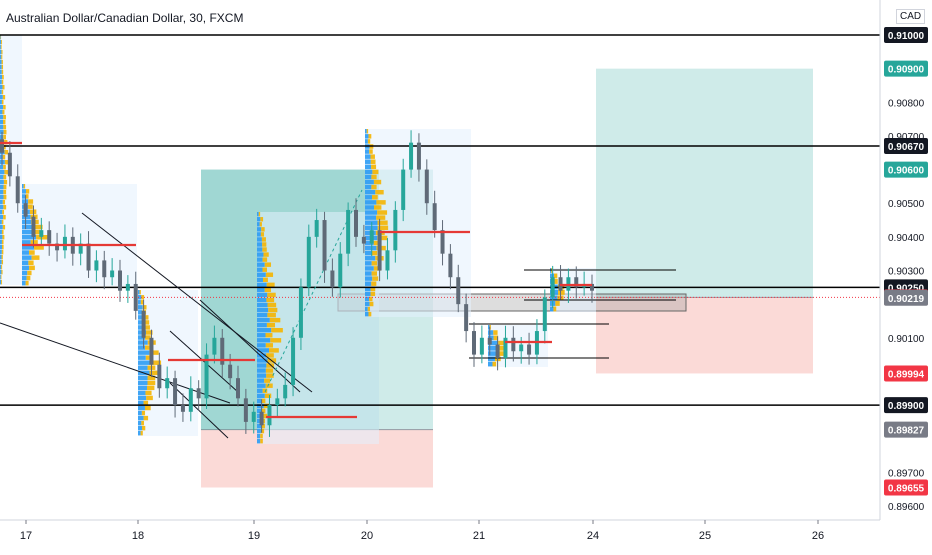  Describe the element at coordinates (906, 488) in the screenshot. I see `price-tag-label: 0.89655` at that location.